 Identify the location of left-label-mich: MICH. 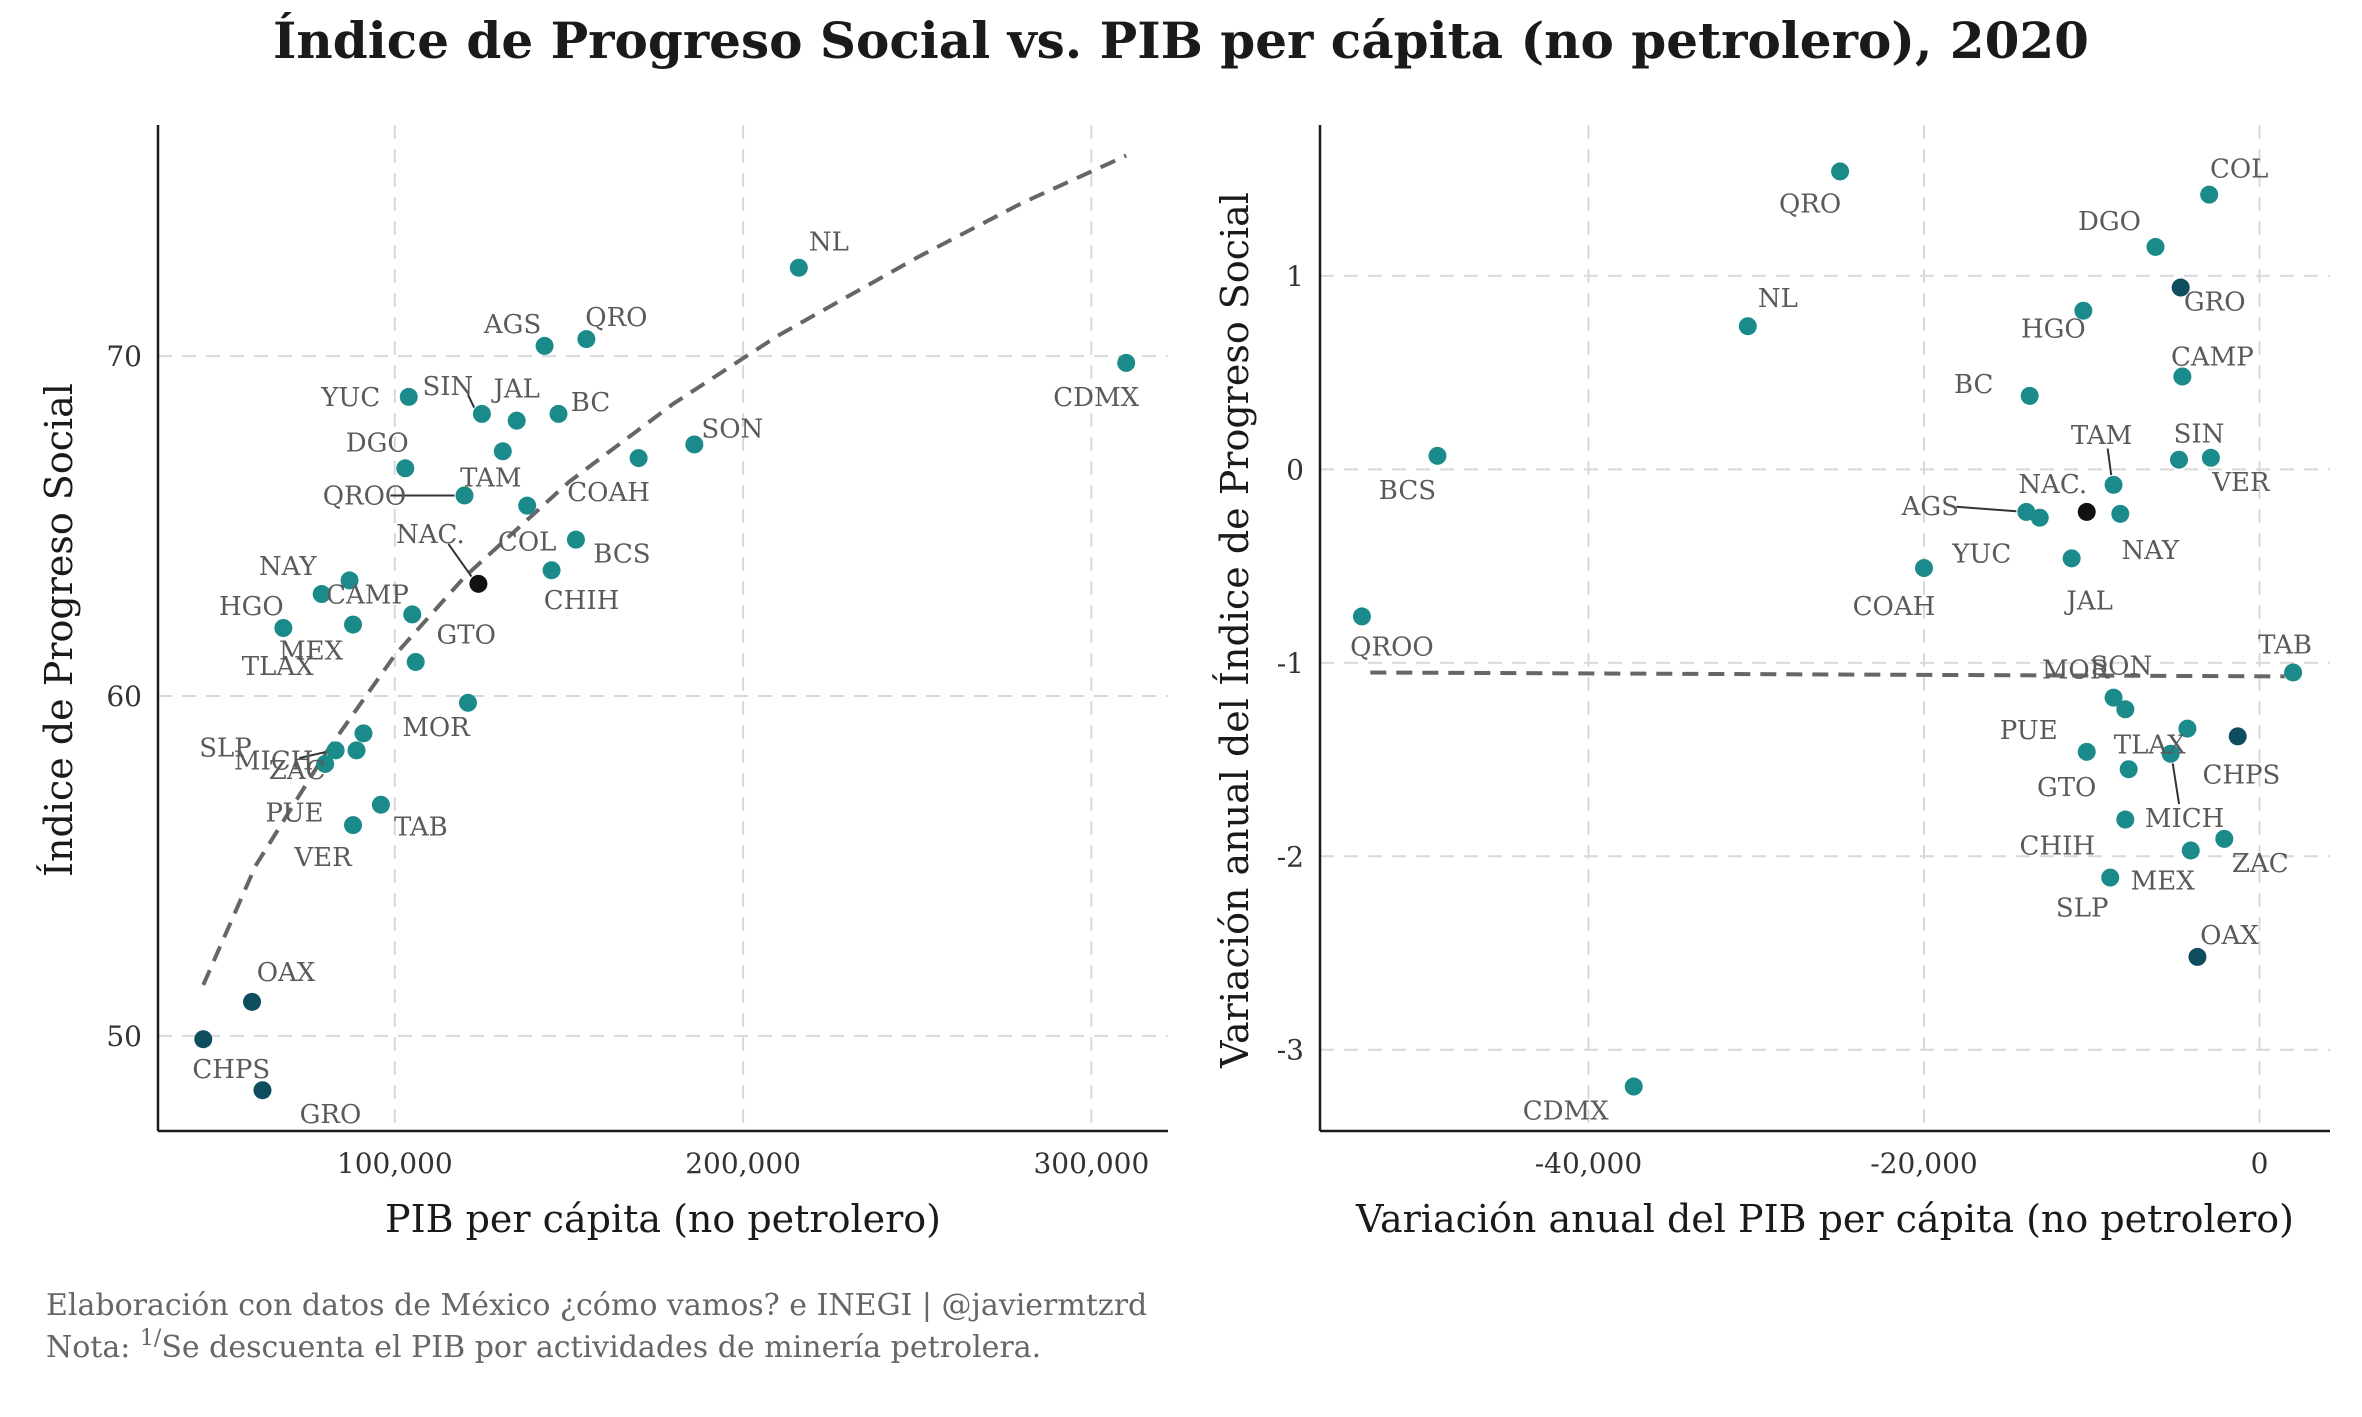
(273, 761).